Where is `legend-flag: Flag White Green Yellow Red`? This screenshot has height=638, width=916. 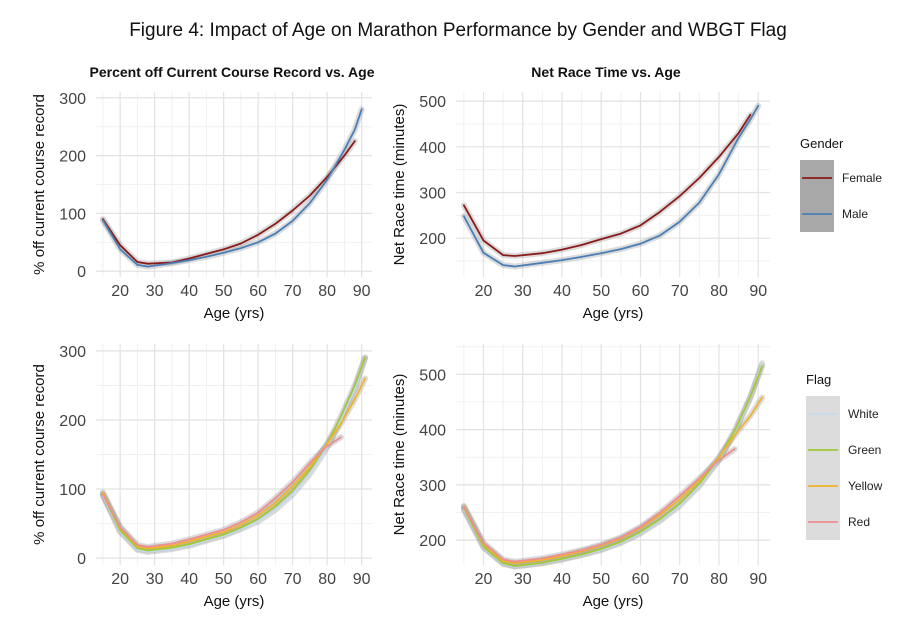 legend-flag: Flag White Green Yellow Red is located at coordinates (844, 456).